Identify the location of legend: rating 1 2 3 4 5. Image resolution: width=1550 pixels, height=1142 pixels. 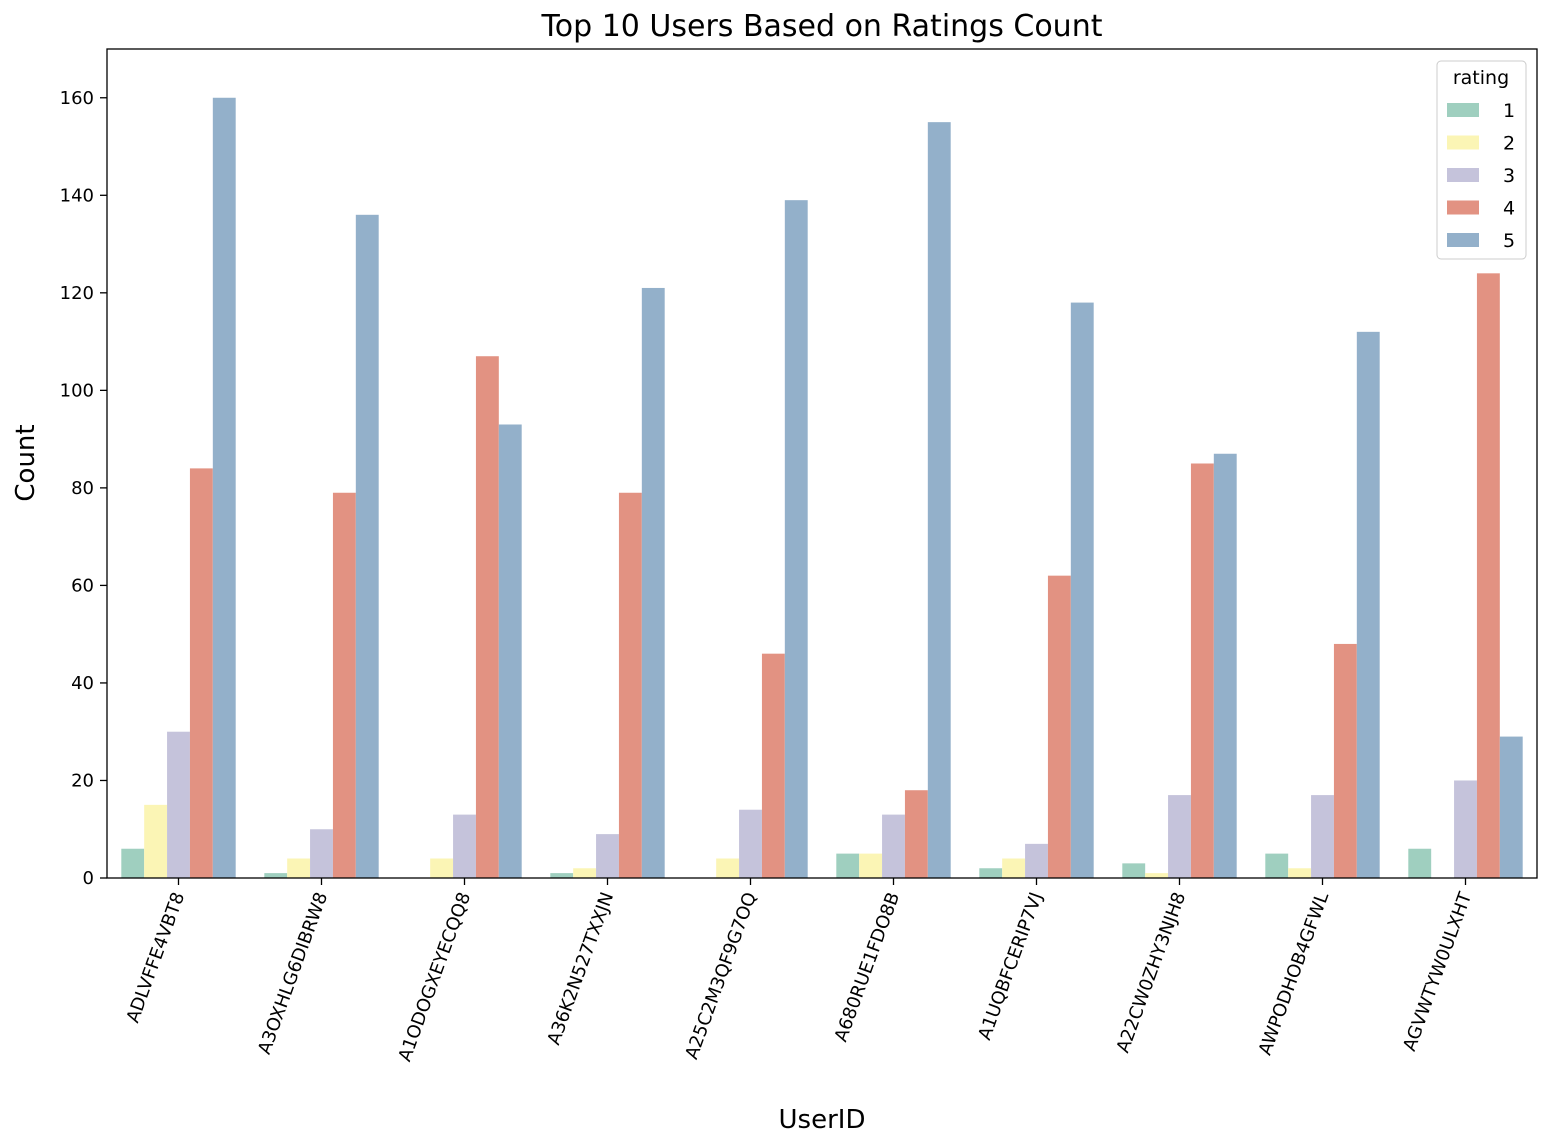
(1481, 160).